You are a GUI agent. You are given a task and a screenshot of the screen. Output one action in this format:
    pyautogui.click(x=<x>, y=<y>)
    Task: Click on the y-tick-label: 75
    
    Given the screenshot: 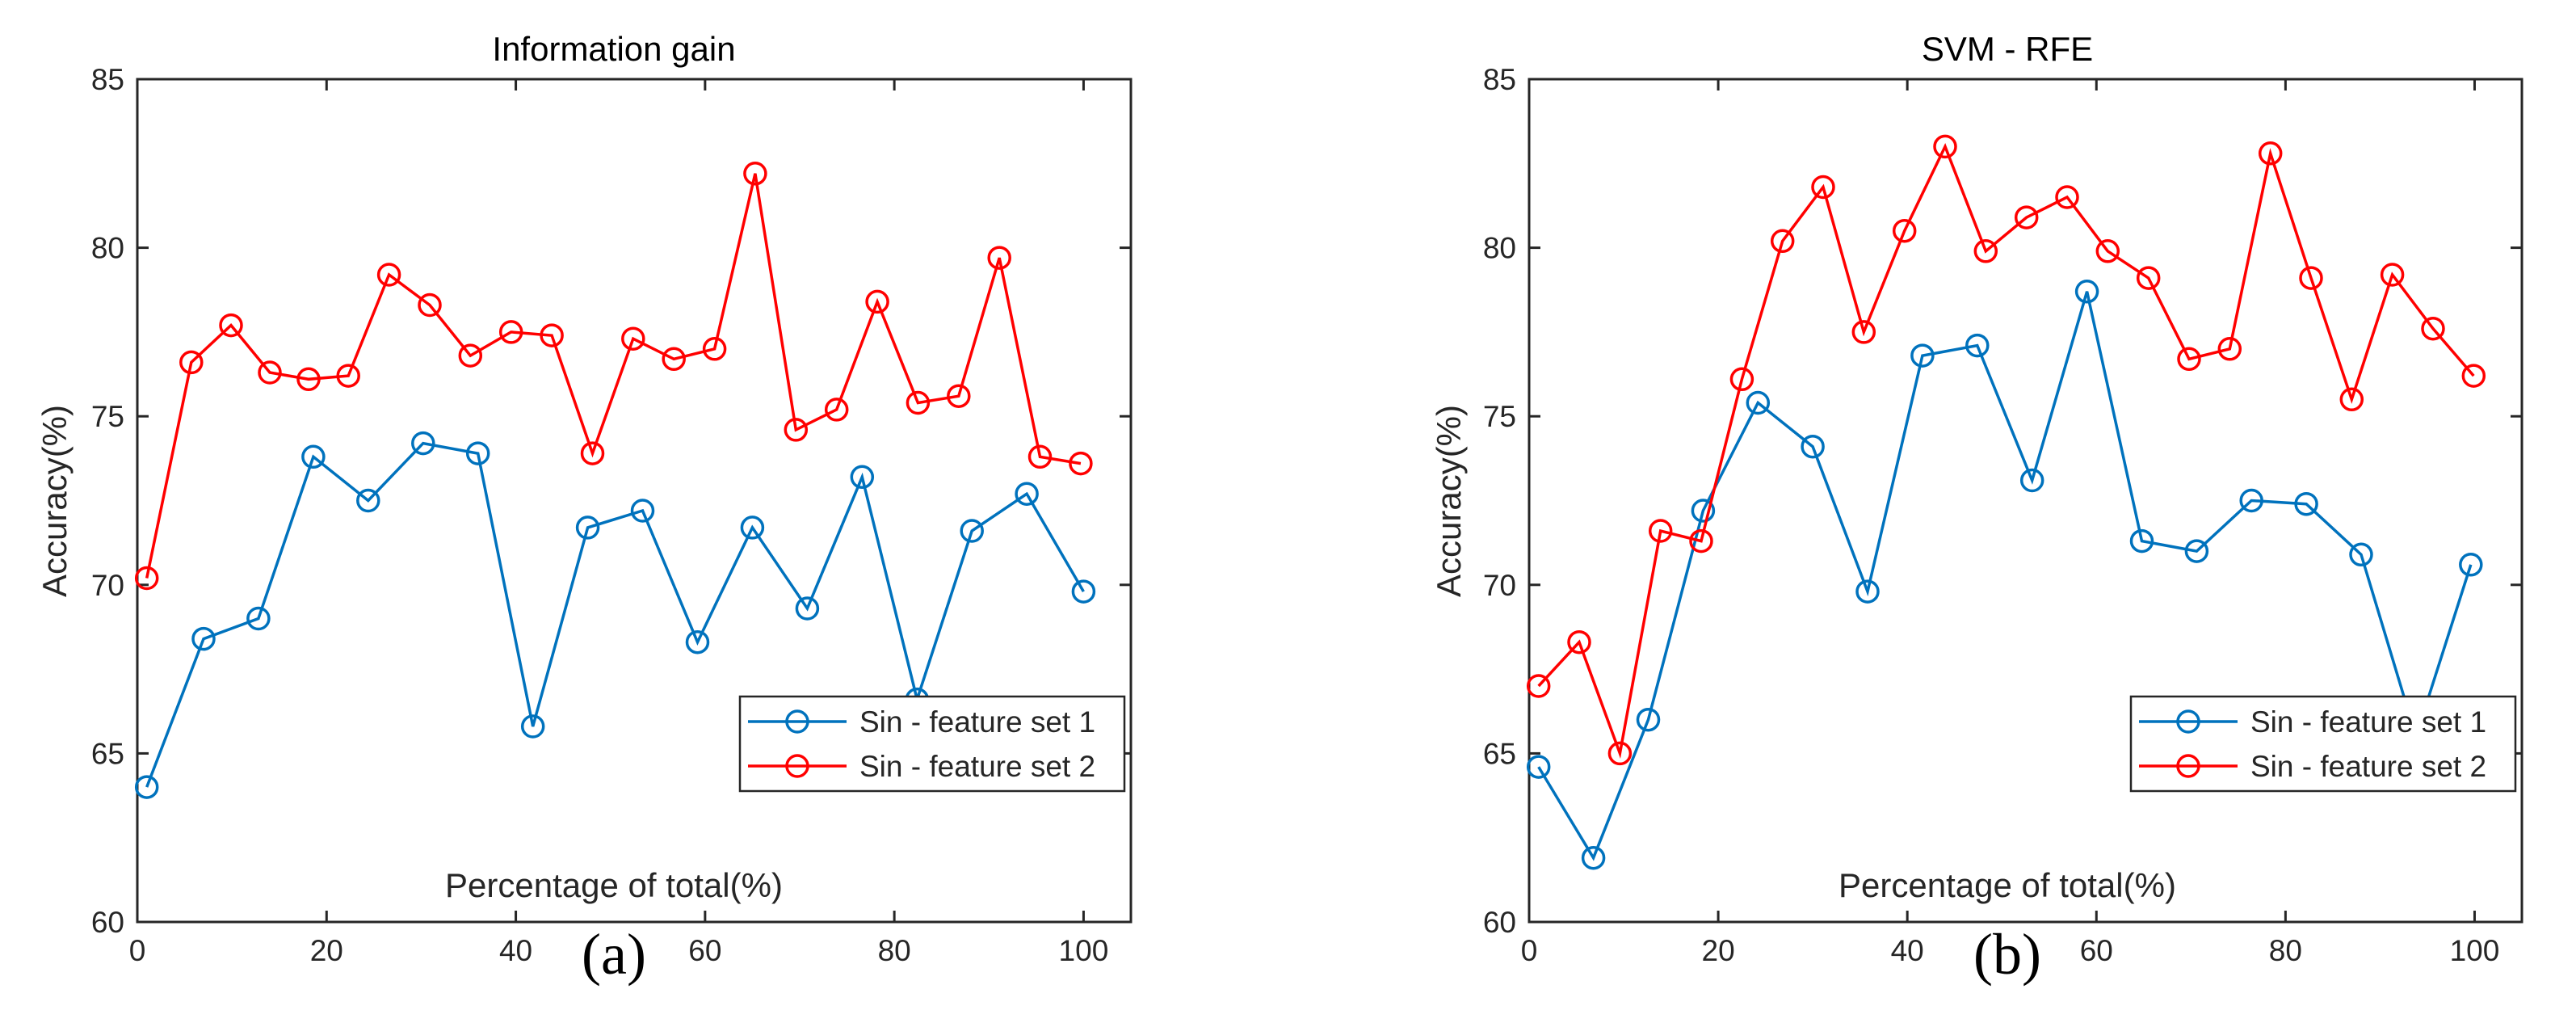 What is the action you would take?
    pyautogui.click(x=1499, y=416)
    